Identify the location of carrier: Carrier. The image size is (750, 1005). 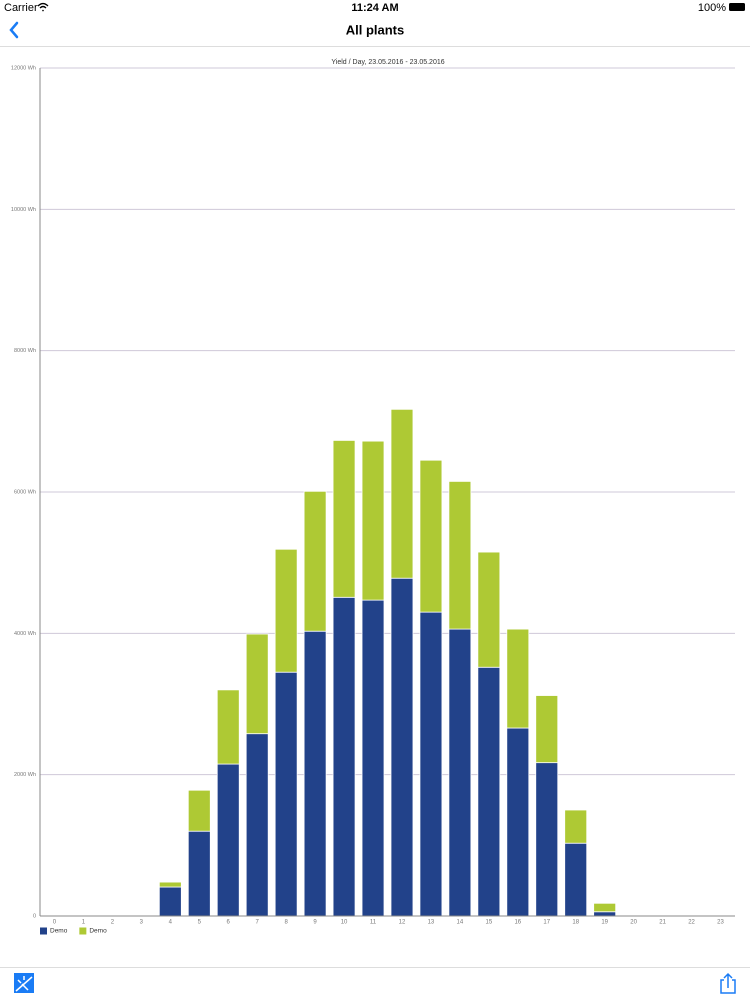
(21, 8).